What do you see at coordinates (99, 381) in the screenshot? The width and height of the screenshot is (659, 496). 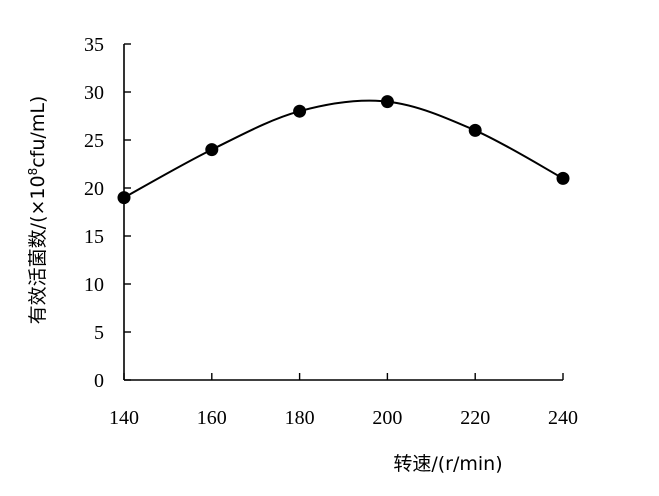 I see `y-tick-label: 0` at bounding box center [99, 381].